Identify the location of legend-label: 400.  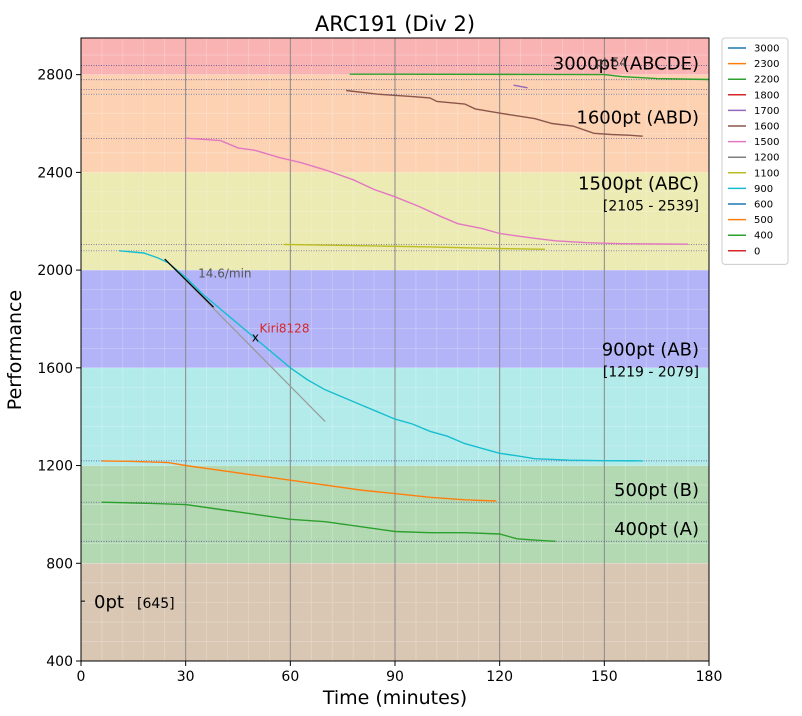
(763, 236).